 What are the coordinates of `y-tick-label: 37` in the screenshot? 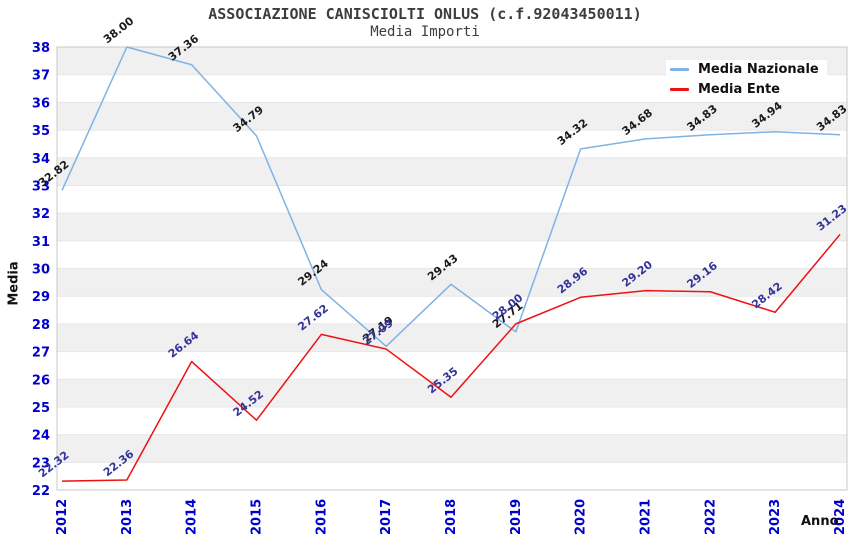 It's located at (41, 76).